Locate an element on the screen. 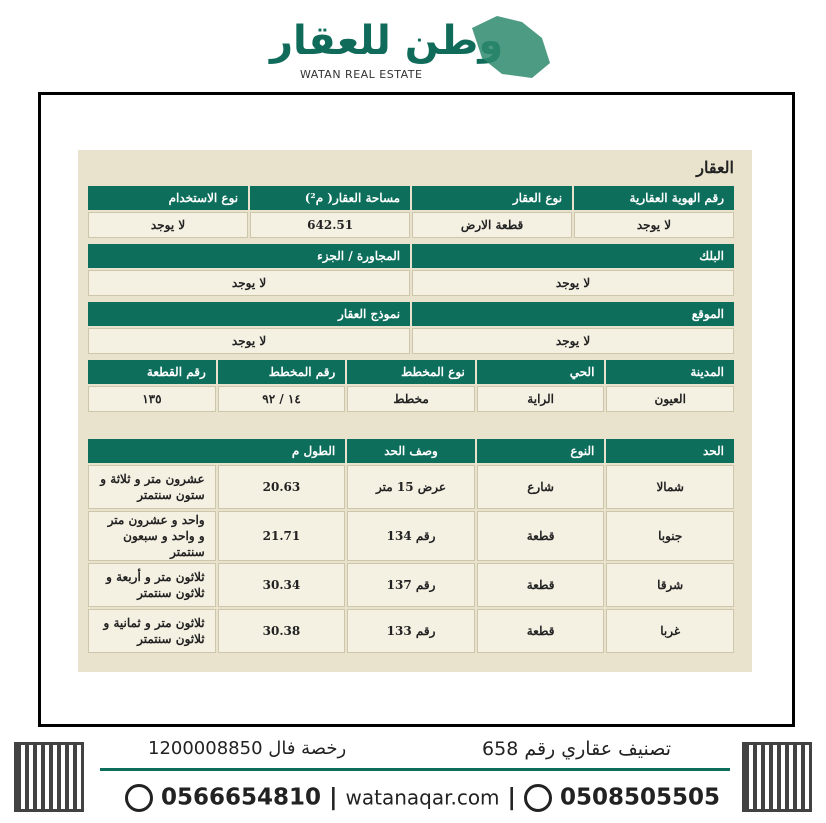 The image size is (826, 823). header-cell: الحد is located at coordinates (670, 451).